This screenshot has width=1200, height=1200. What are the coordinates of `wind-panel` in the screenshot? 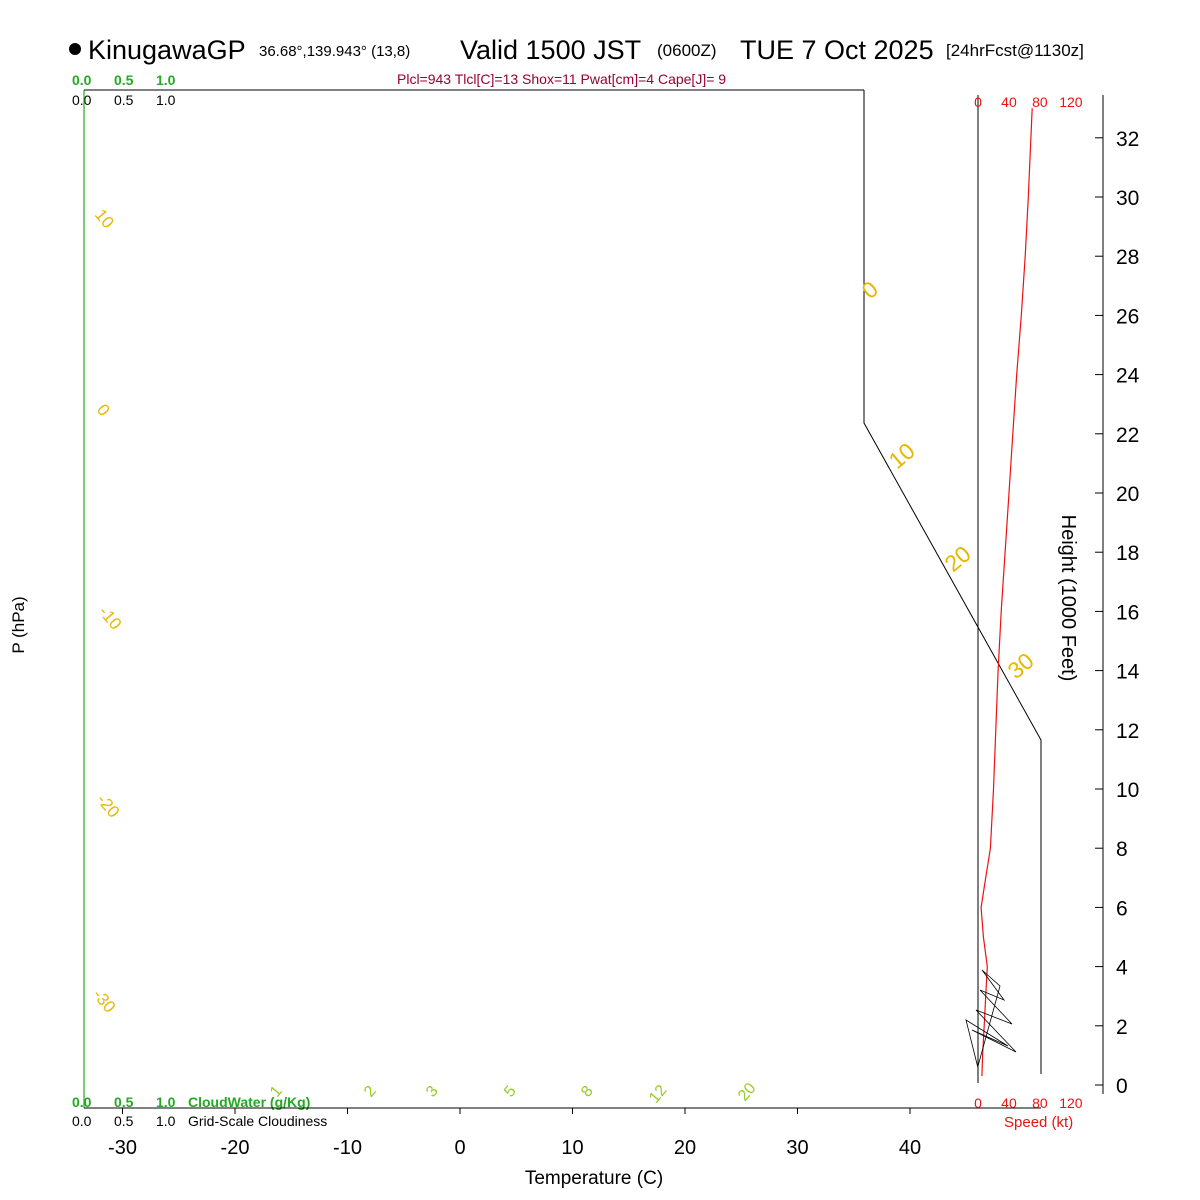 It's located at (999, 589).